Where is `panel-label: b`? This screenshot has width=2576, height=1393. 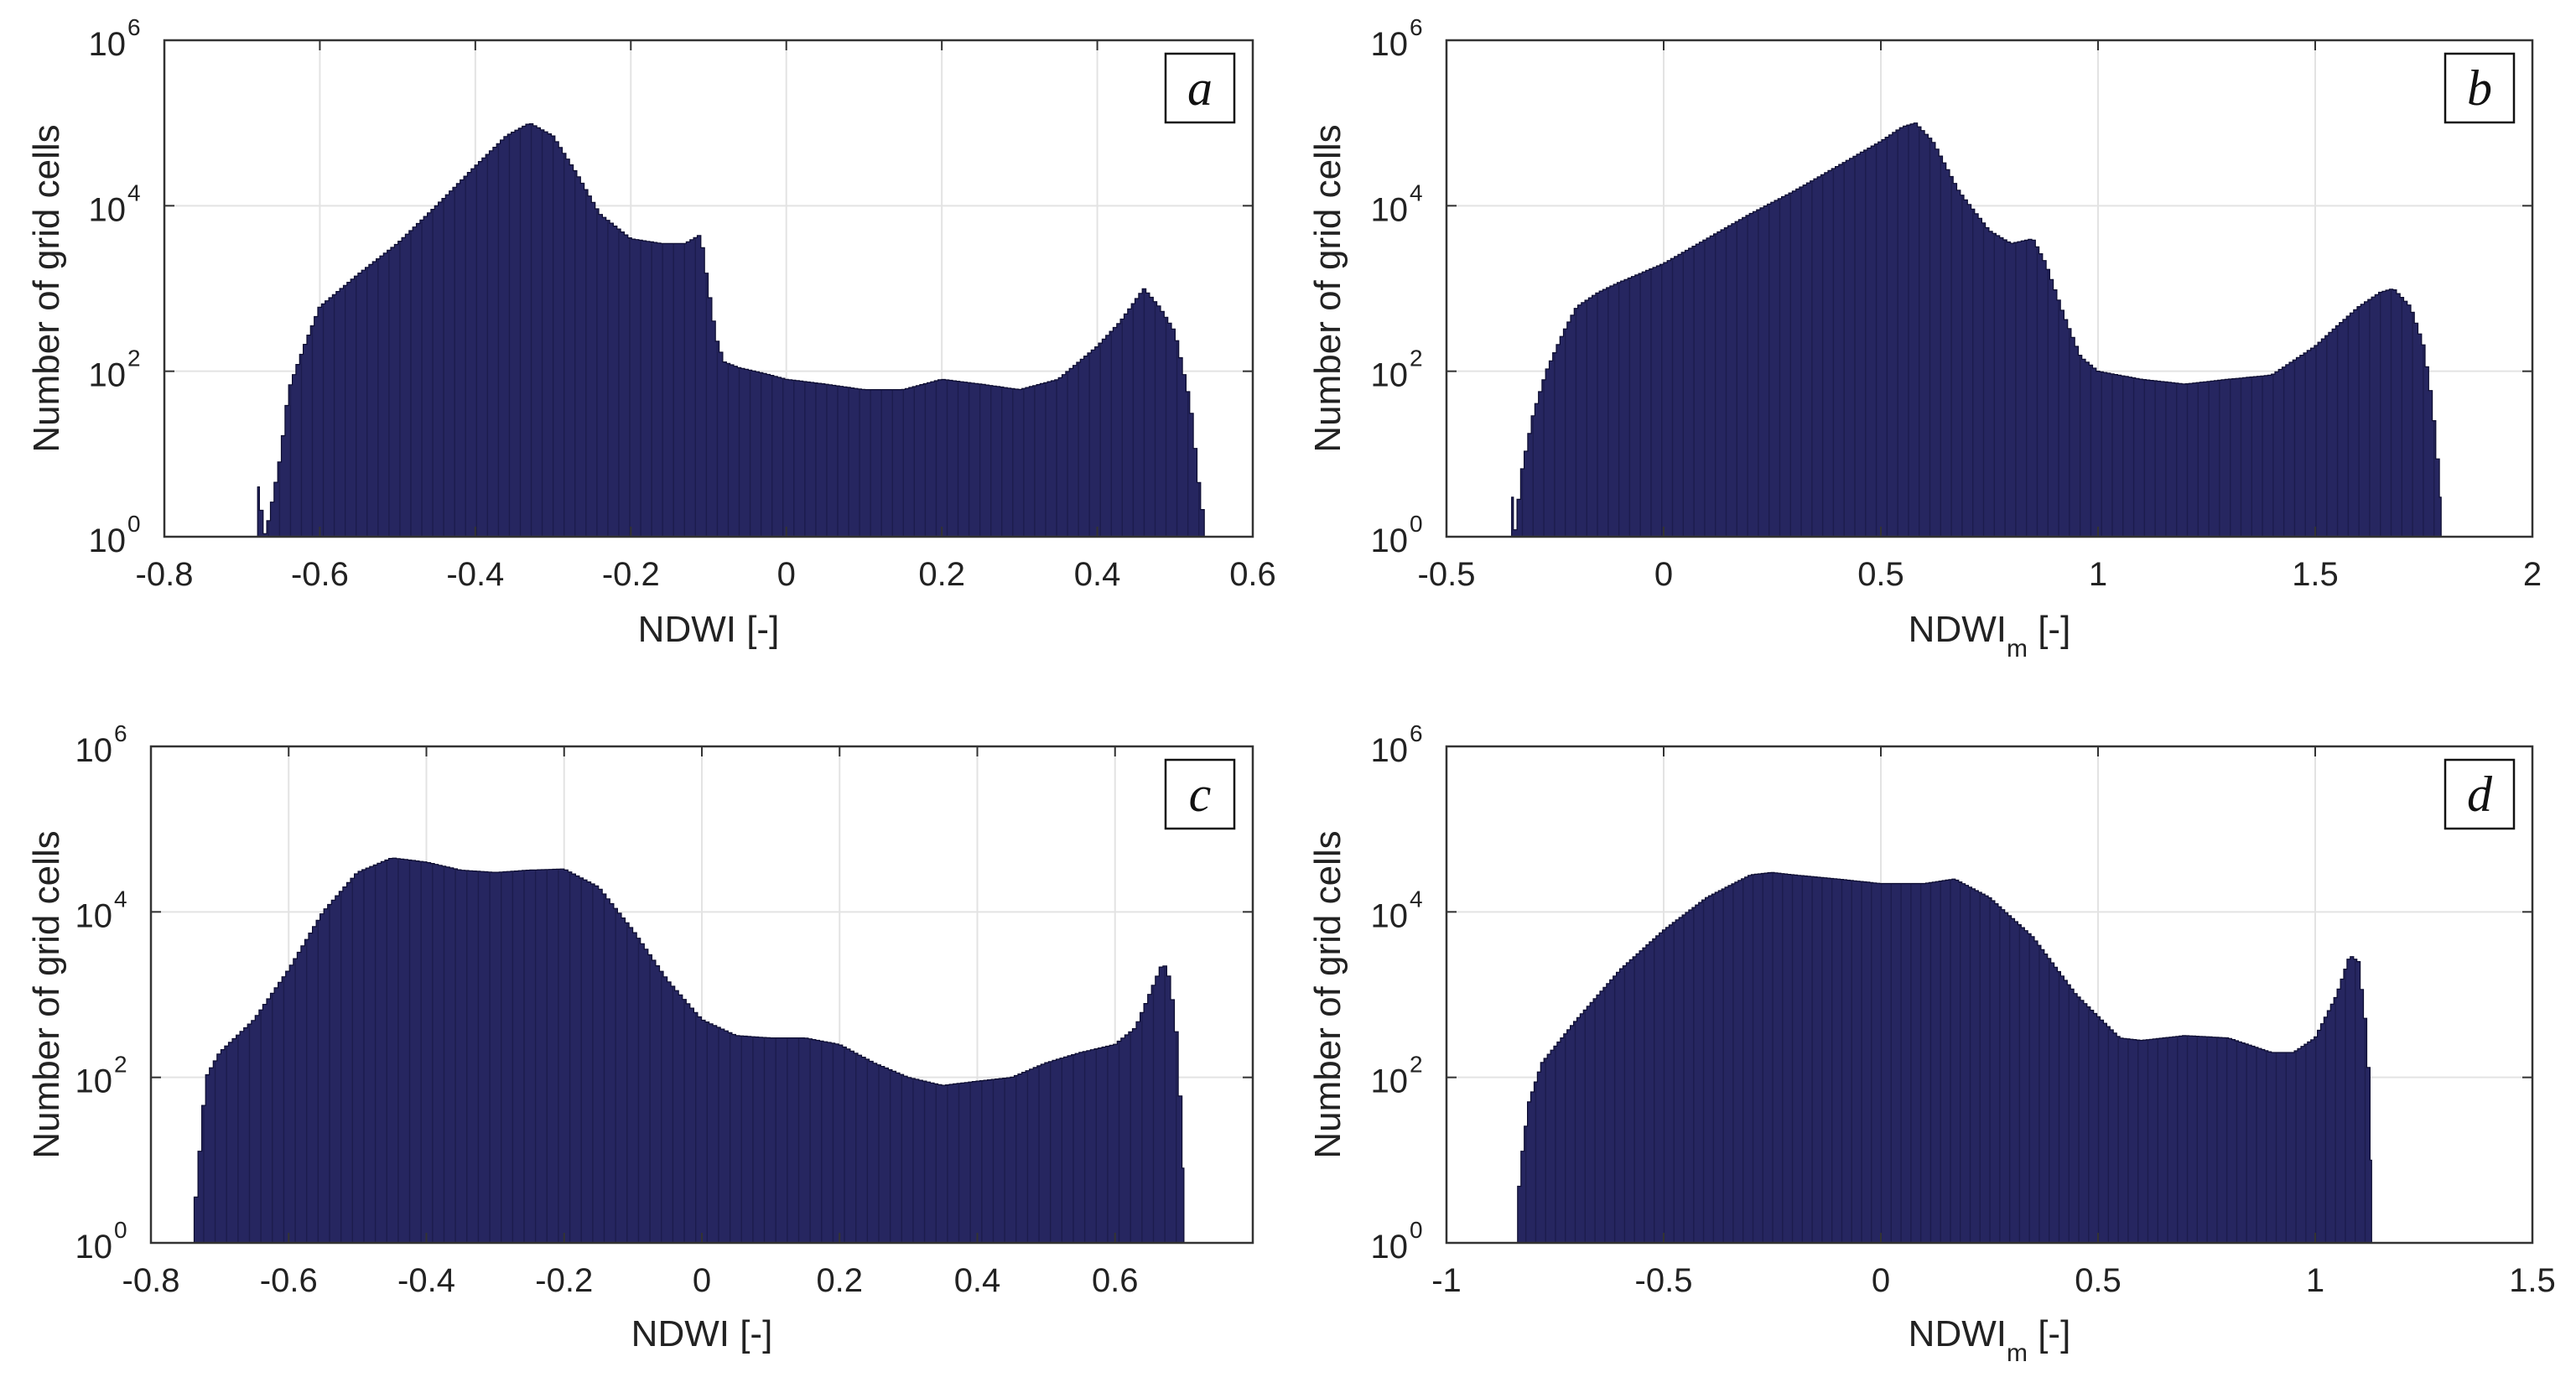
panel-label: b is located at coordinates (2479, 88).